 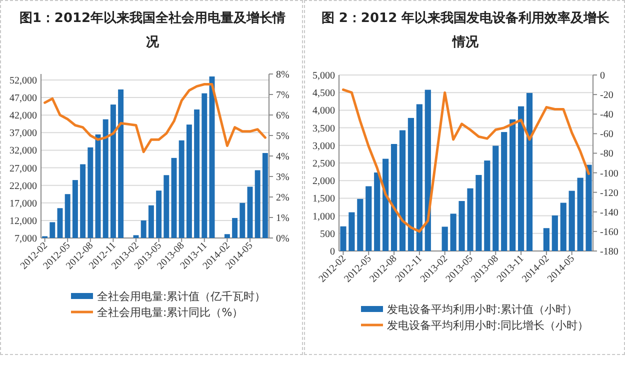 What do you see at coordinates (609, 252) in the screenshot?
I see `y2-tick-label: -180` at bounding box center [609, 252].